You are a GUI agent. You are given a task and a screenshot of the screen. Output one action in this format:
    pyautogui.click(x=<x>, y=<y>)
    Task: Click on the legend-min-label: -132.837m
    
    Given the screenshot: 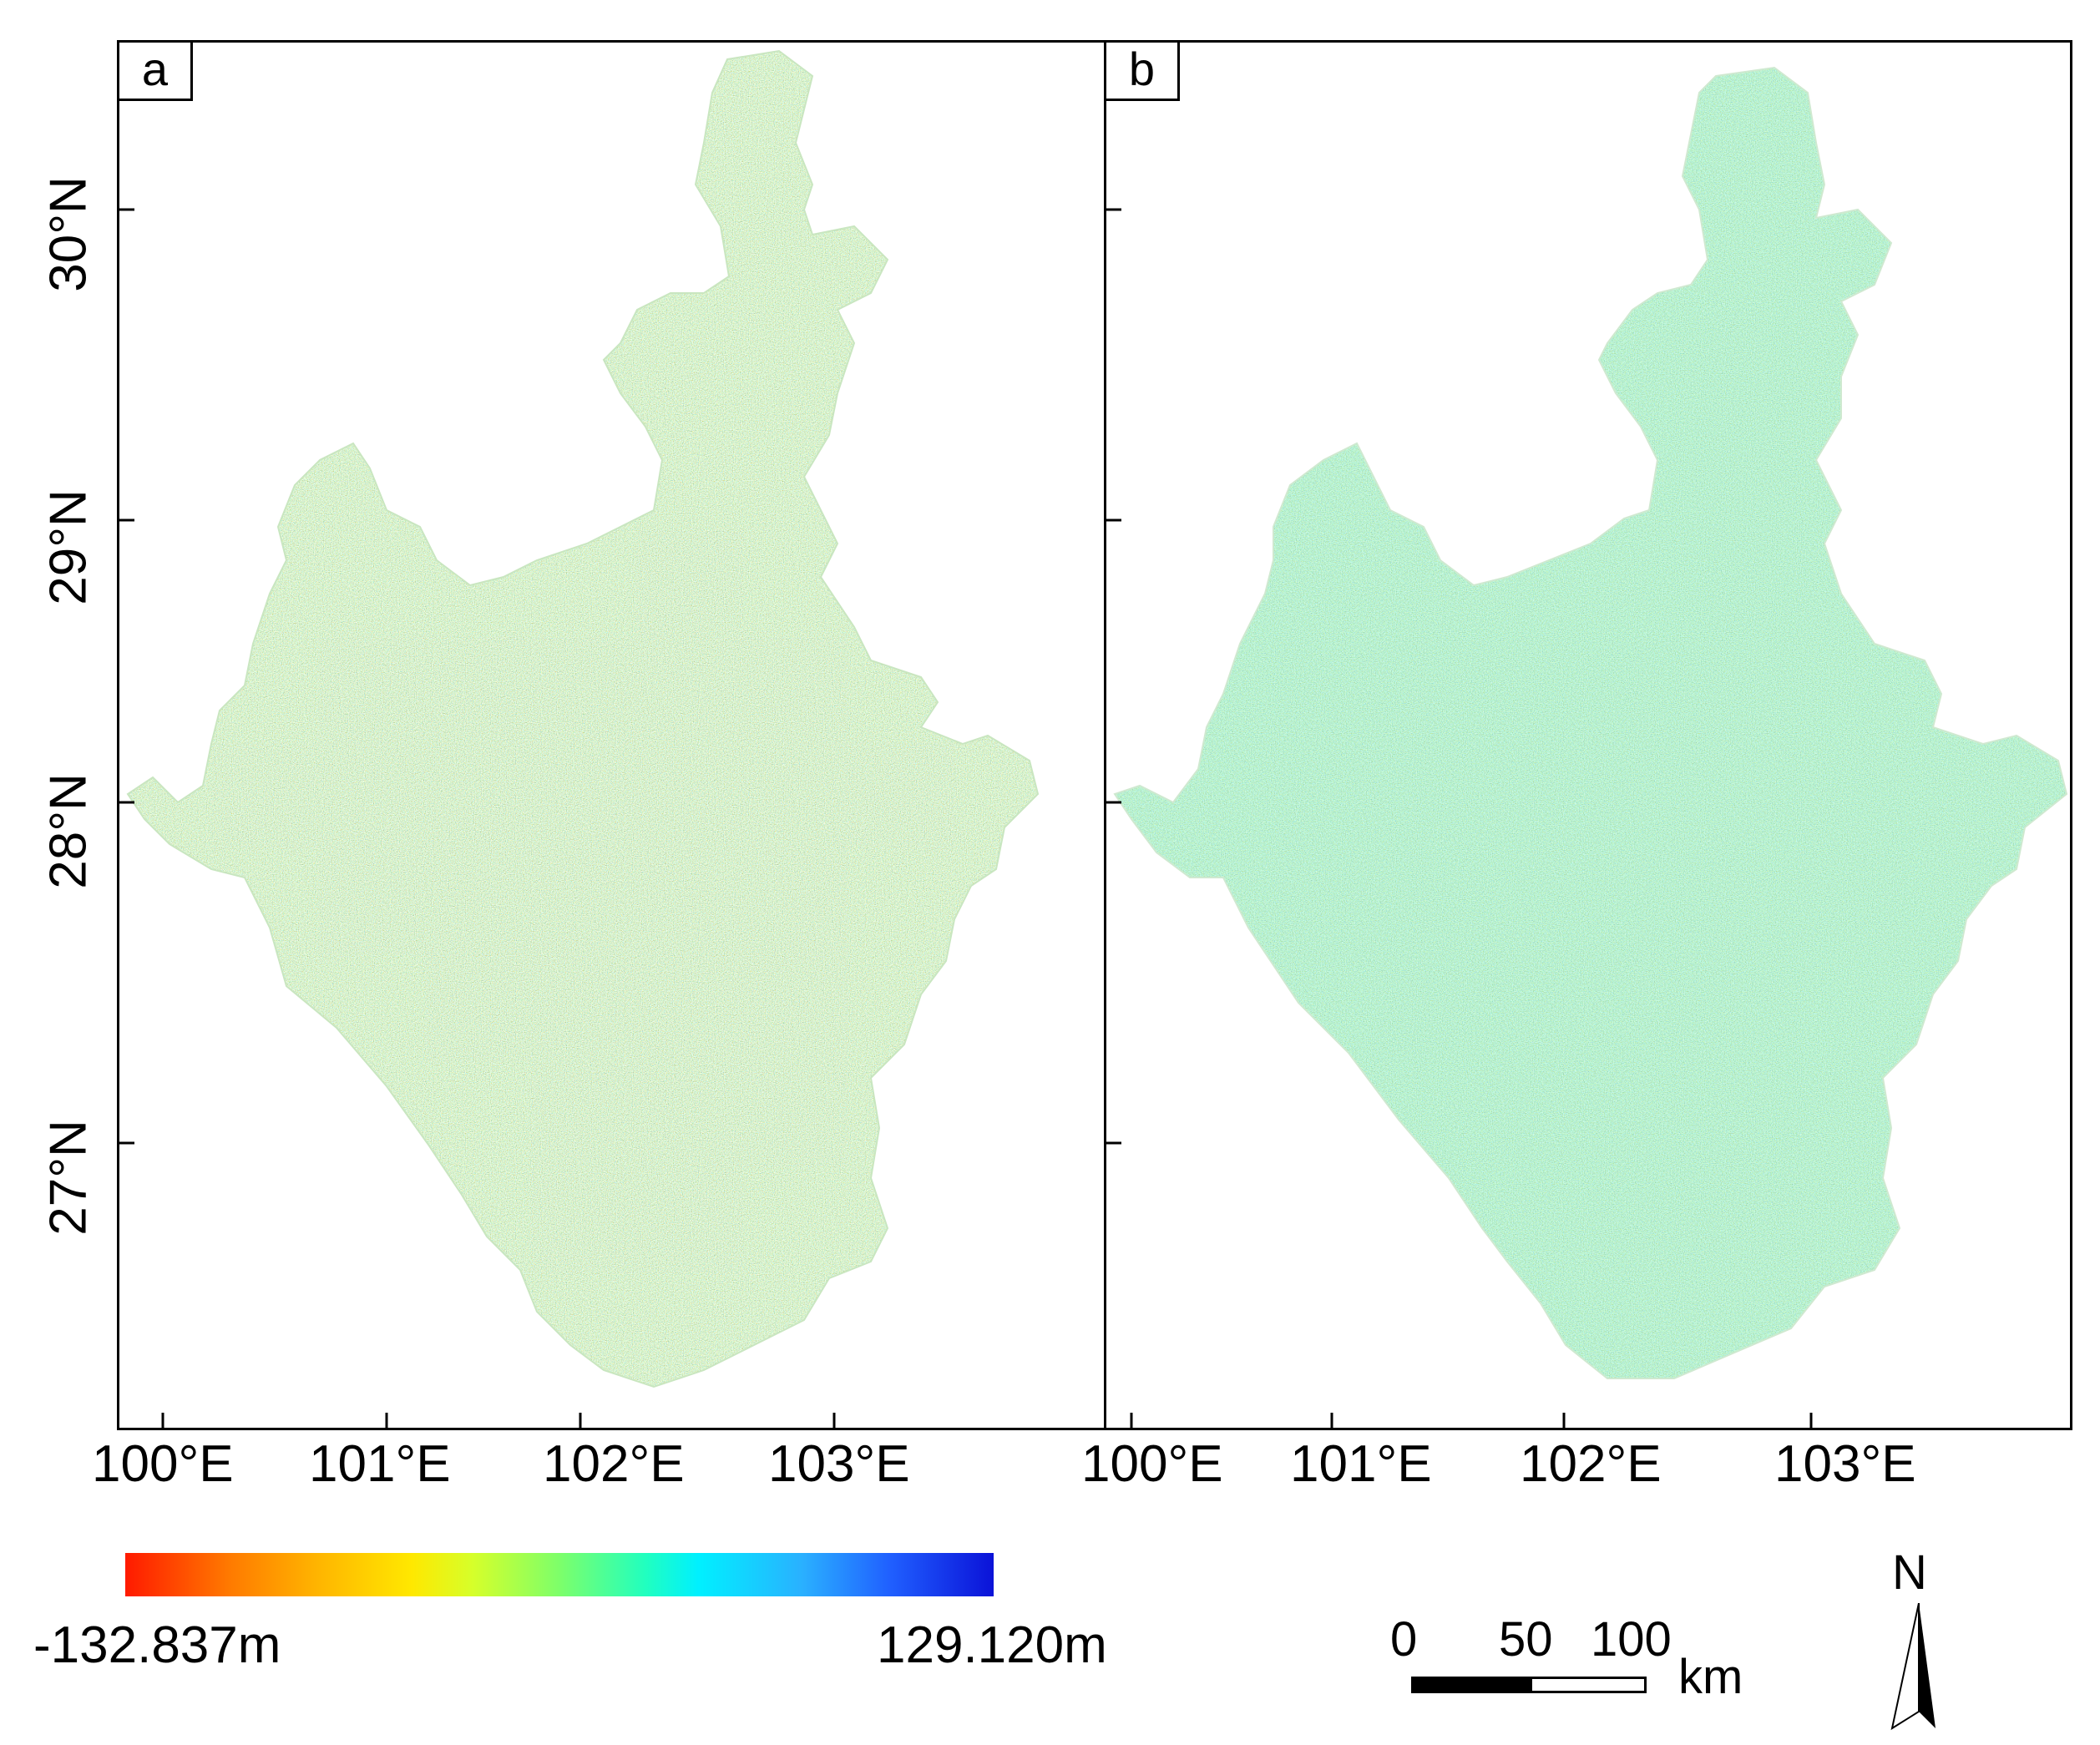 What is the action you would take?
    pyautogui.click(x=157, y=1645)
    